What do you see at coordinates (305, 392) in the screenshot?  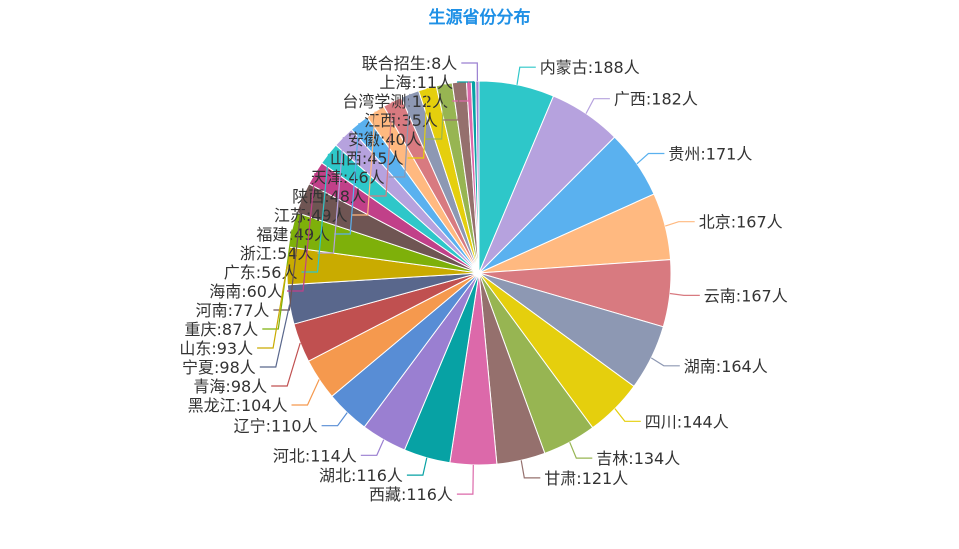 I see `label-line-黑龙江` at bounding box center [305, 392].